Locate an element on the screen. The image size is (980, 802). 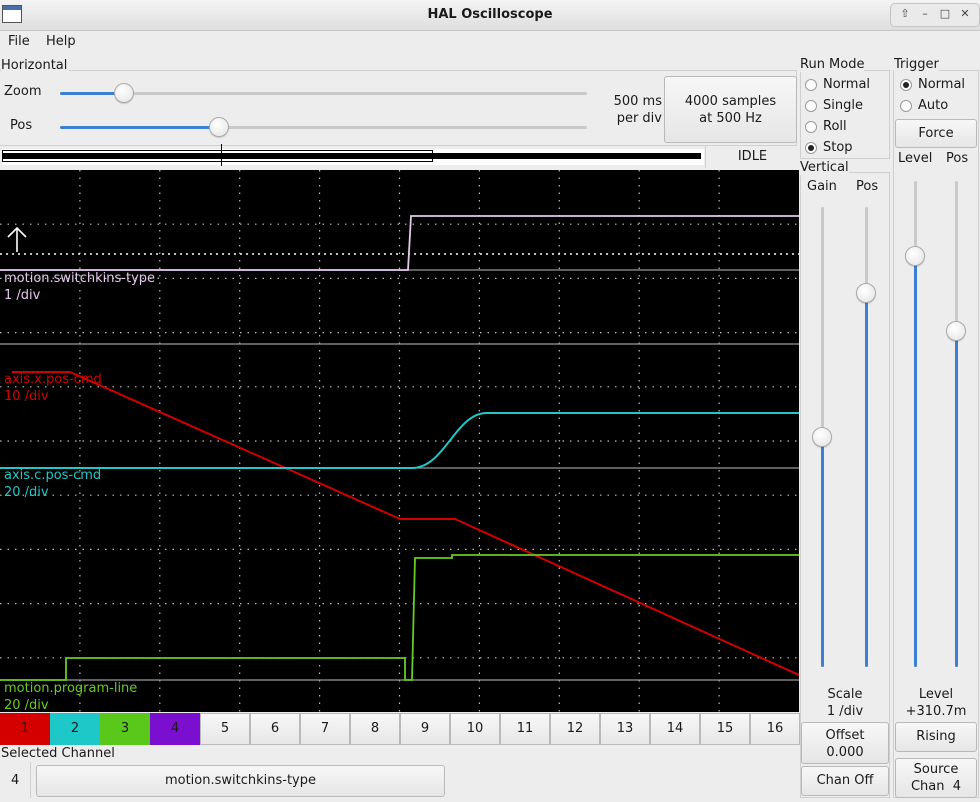
run-mode-stop: Stop is located at coordinates (829, 147).